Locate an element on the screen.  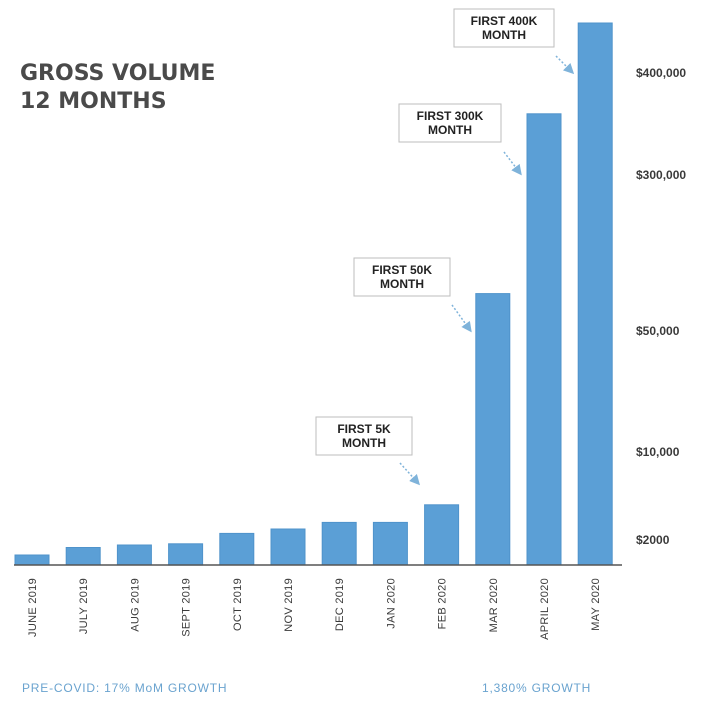
callout-text: FIRST 50K is located at coordinates (402, 270).